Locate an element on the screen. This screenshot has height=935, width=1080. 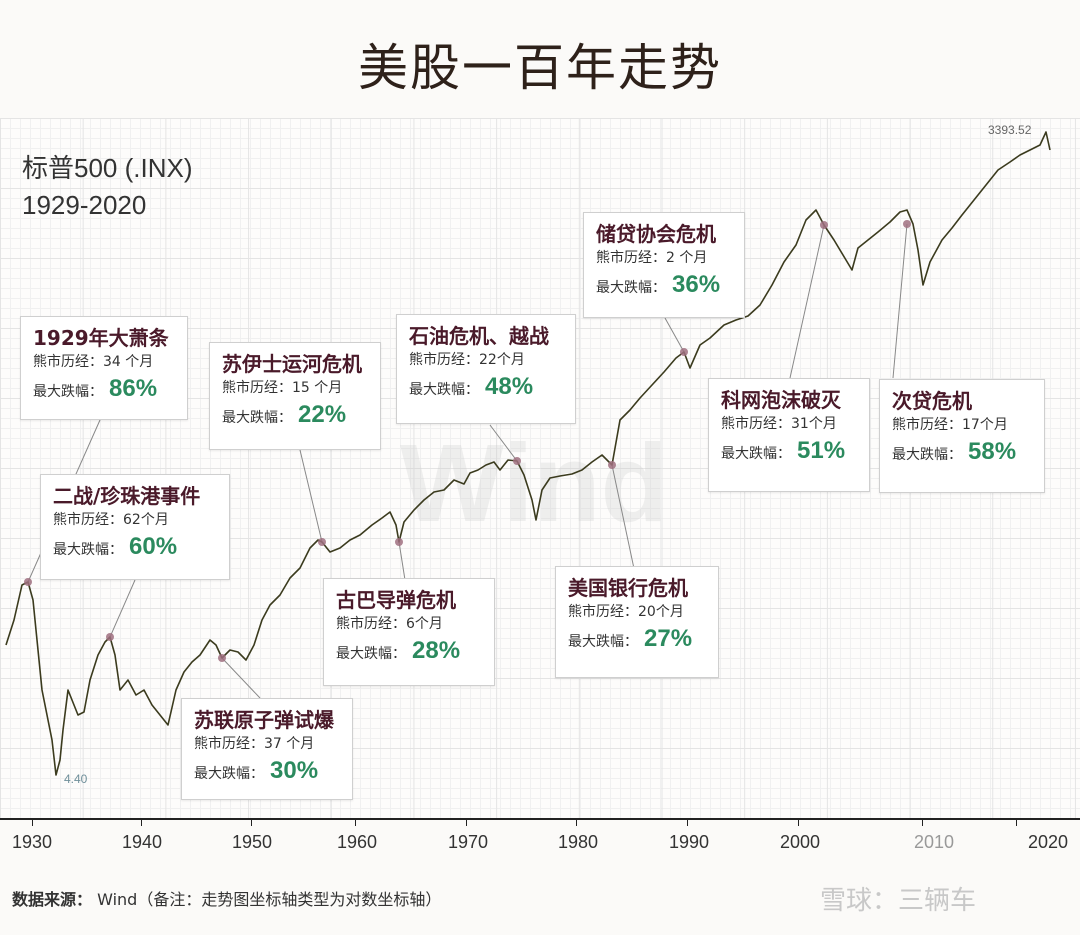
x-tick-label: 1990 is located at coordinates (689, 842).